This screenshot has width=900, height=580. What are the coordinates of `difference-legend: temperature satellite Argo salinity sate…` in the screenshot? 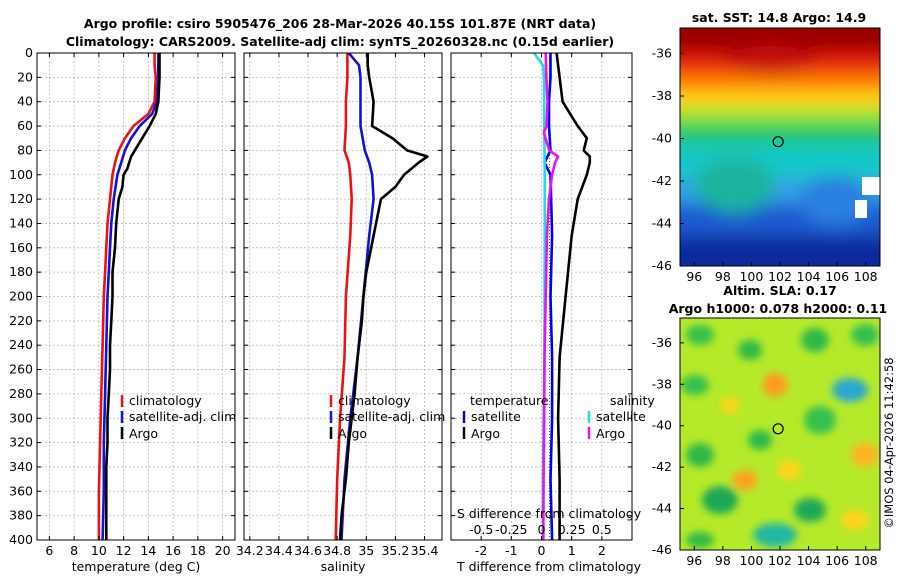 It's located at (558, 417).